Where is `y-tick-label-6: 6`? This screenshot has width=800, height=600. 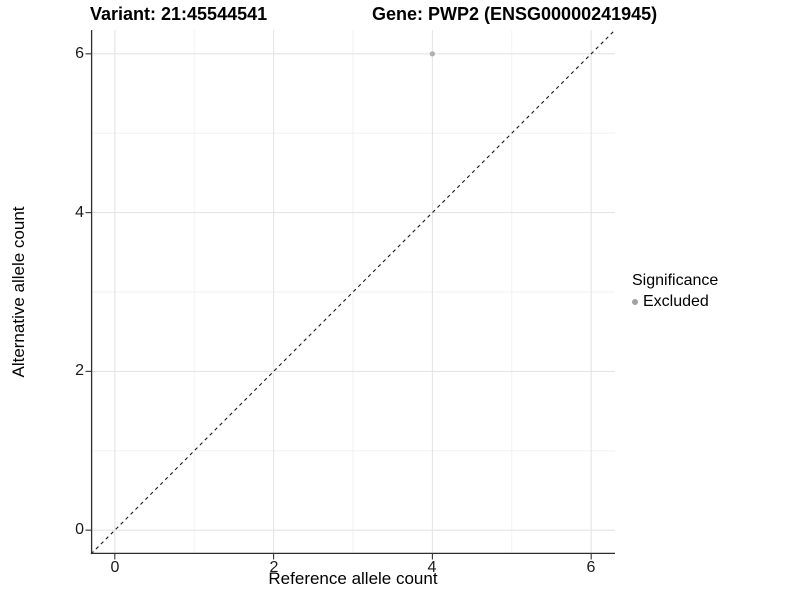 y-tick-label-6: 6 is located at coordinates (79, 53).